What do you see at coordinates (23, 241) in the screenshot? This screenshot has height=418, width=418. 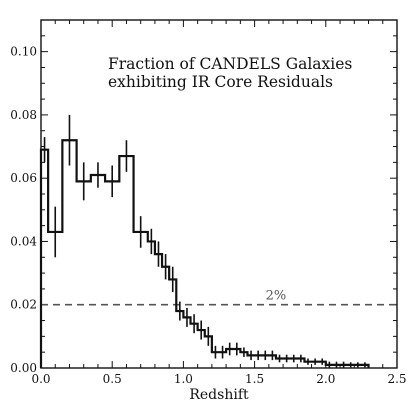 I see `y-tick-label: 0.04` at bounding box center [23, 241].